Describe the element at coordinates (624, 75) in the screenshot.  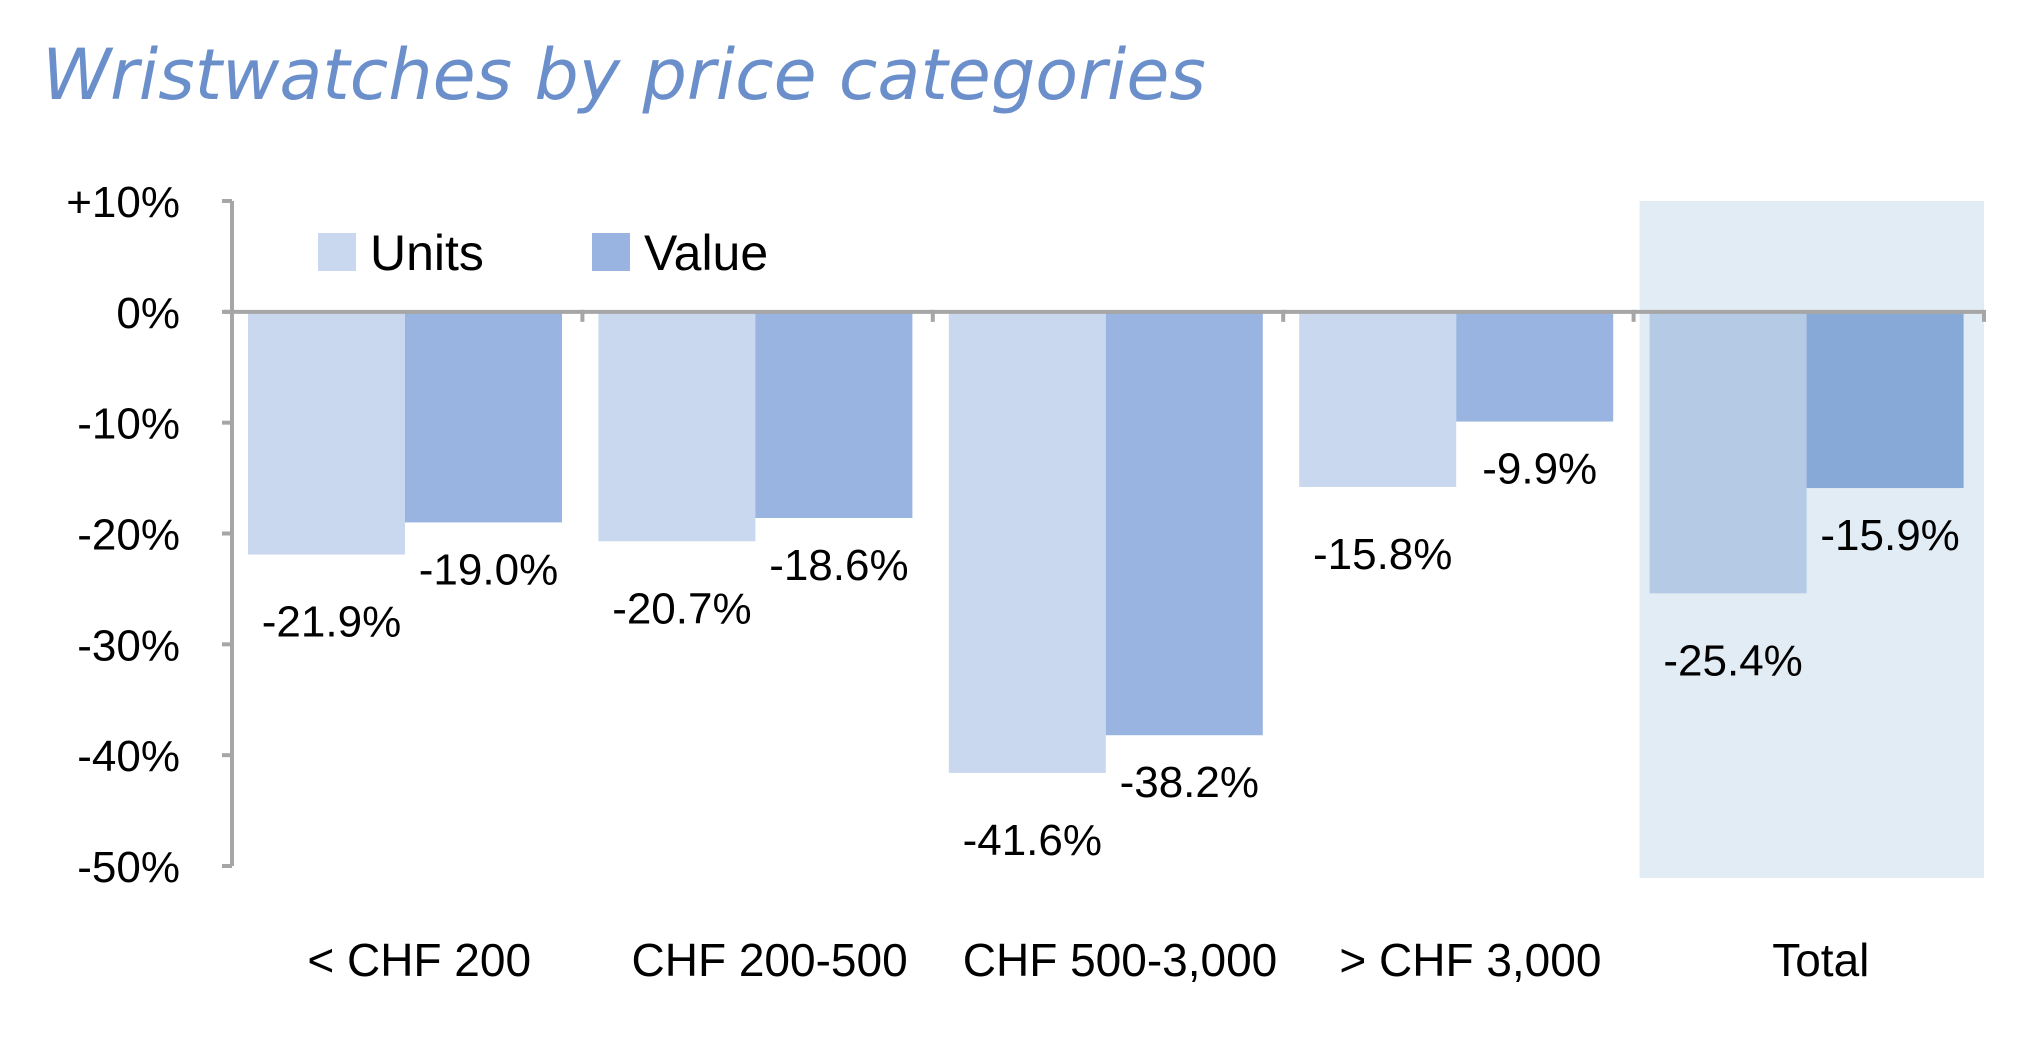
I see `chart-title: Wristwatches by price categories` at that location.